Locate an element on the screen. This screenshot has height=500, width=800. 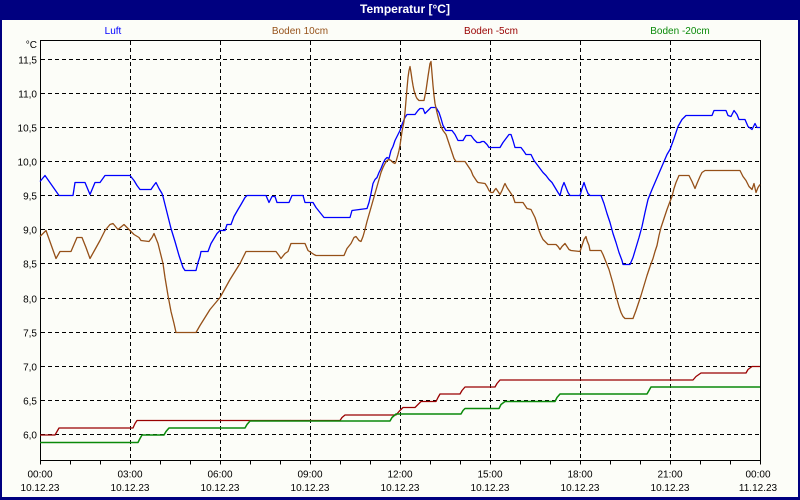
svg-text: 7,0 is located at coordinates (30, 367).